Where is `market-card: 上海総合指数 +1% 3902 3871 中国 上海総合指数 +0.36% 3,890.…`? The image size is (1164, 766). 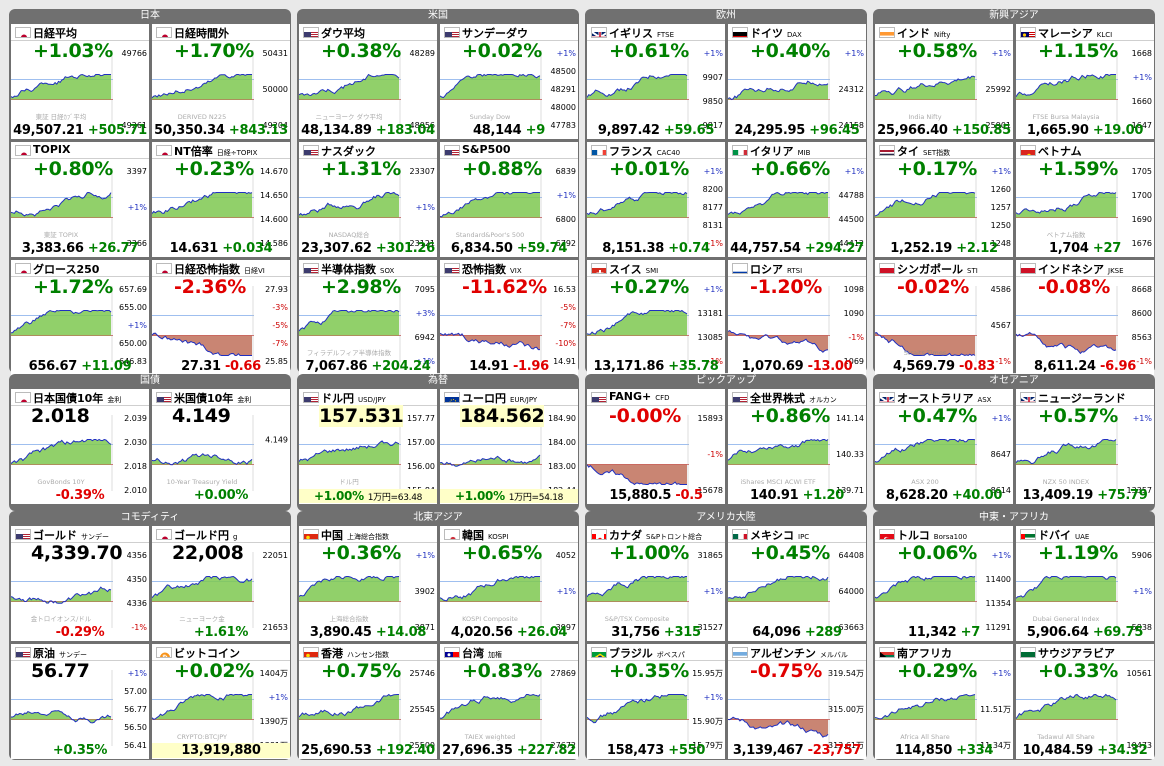
market-card: 上海総合指数 +1% 3902 3871 中国 上海総合指数 +0.36% 3,890.… is located at coordinates (368, 583).